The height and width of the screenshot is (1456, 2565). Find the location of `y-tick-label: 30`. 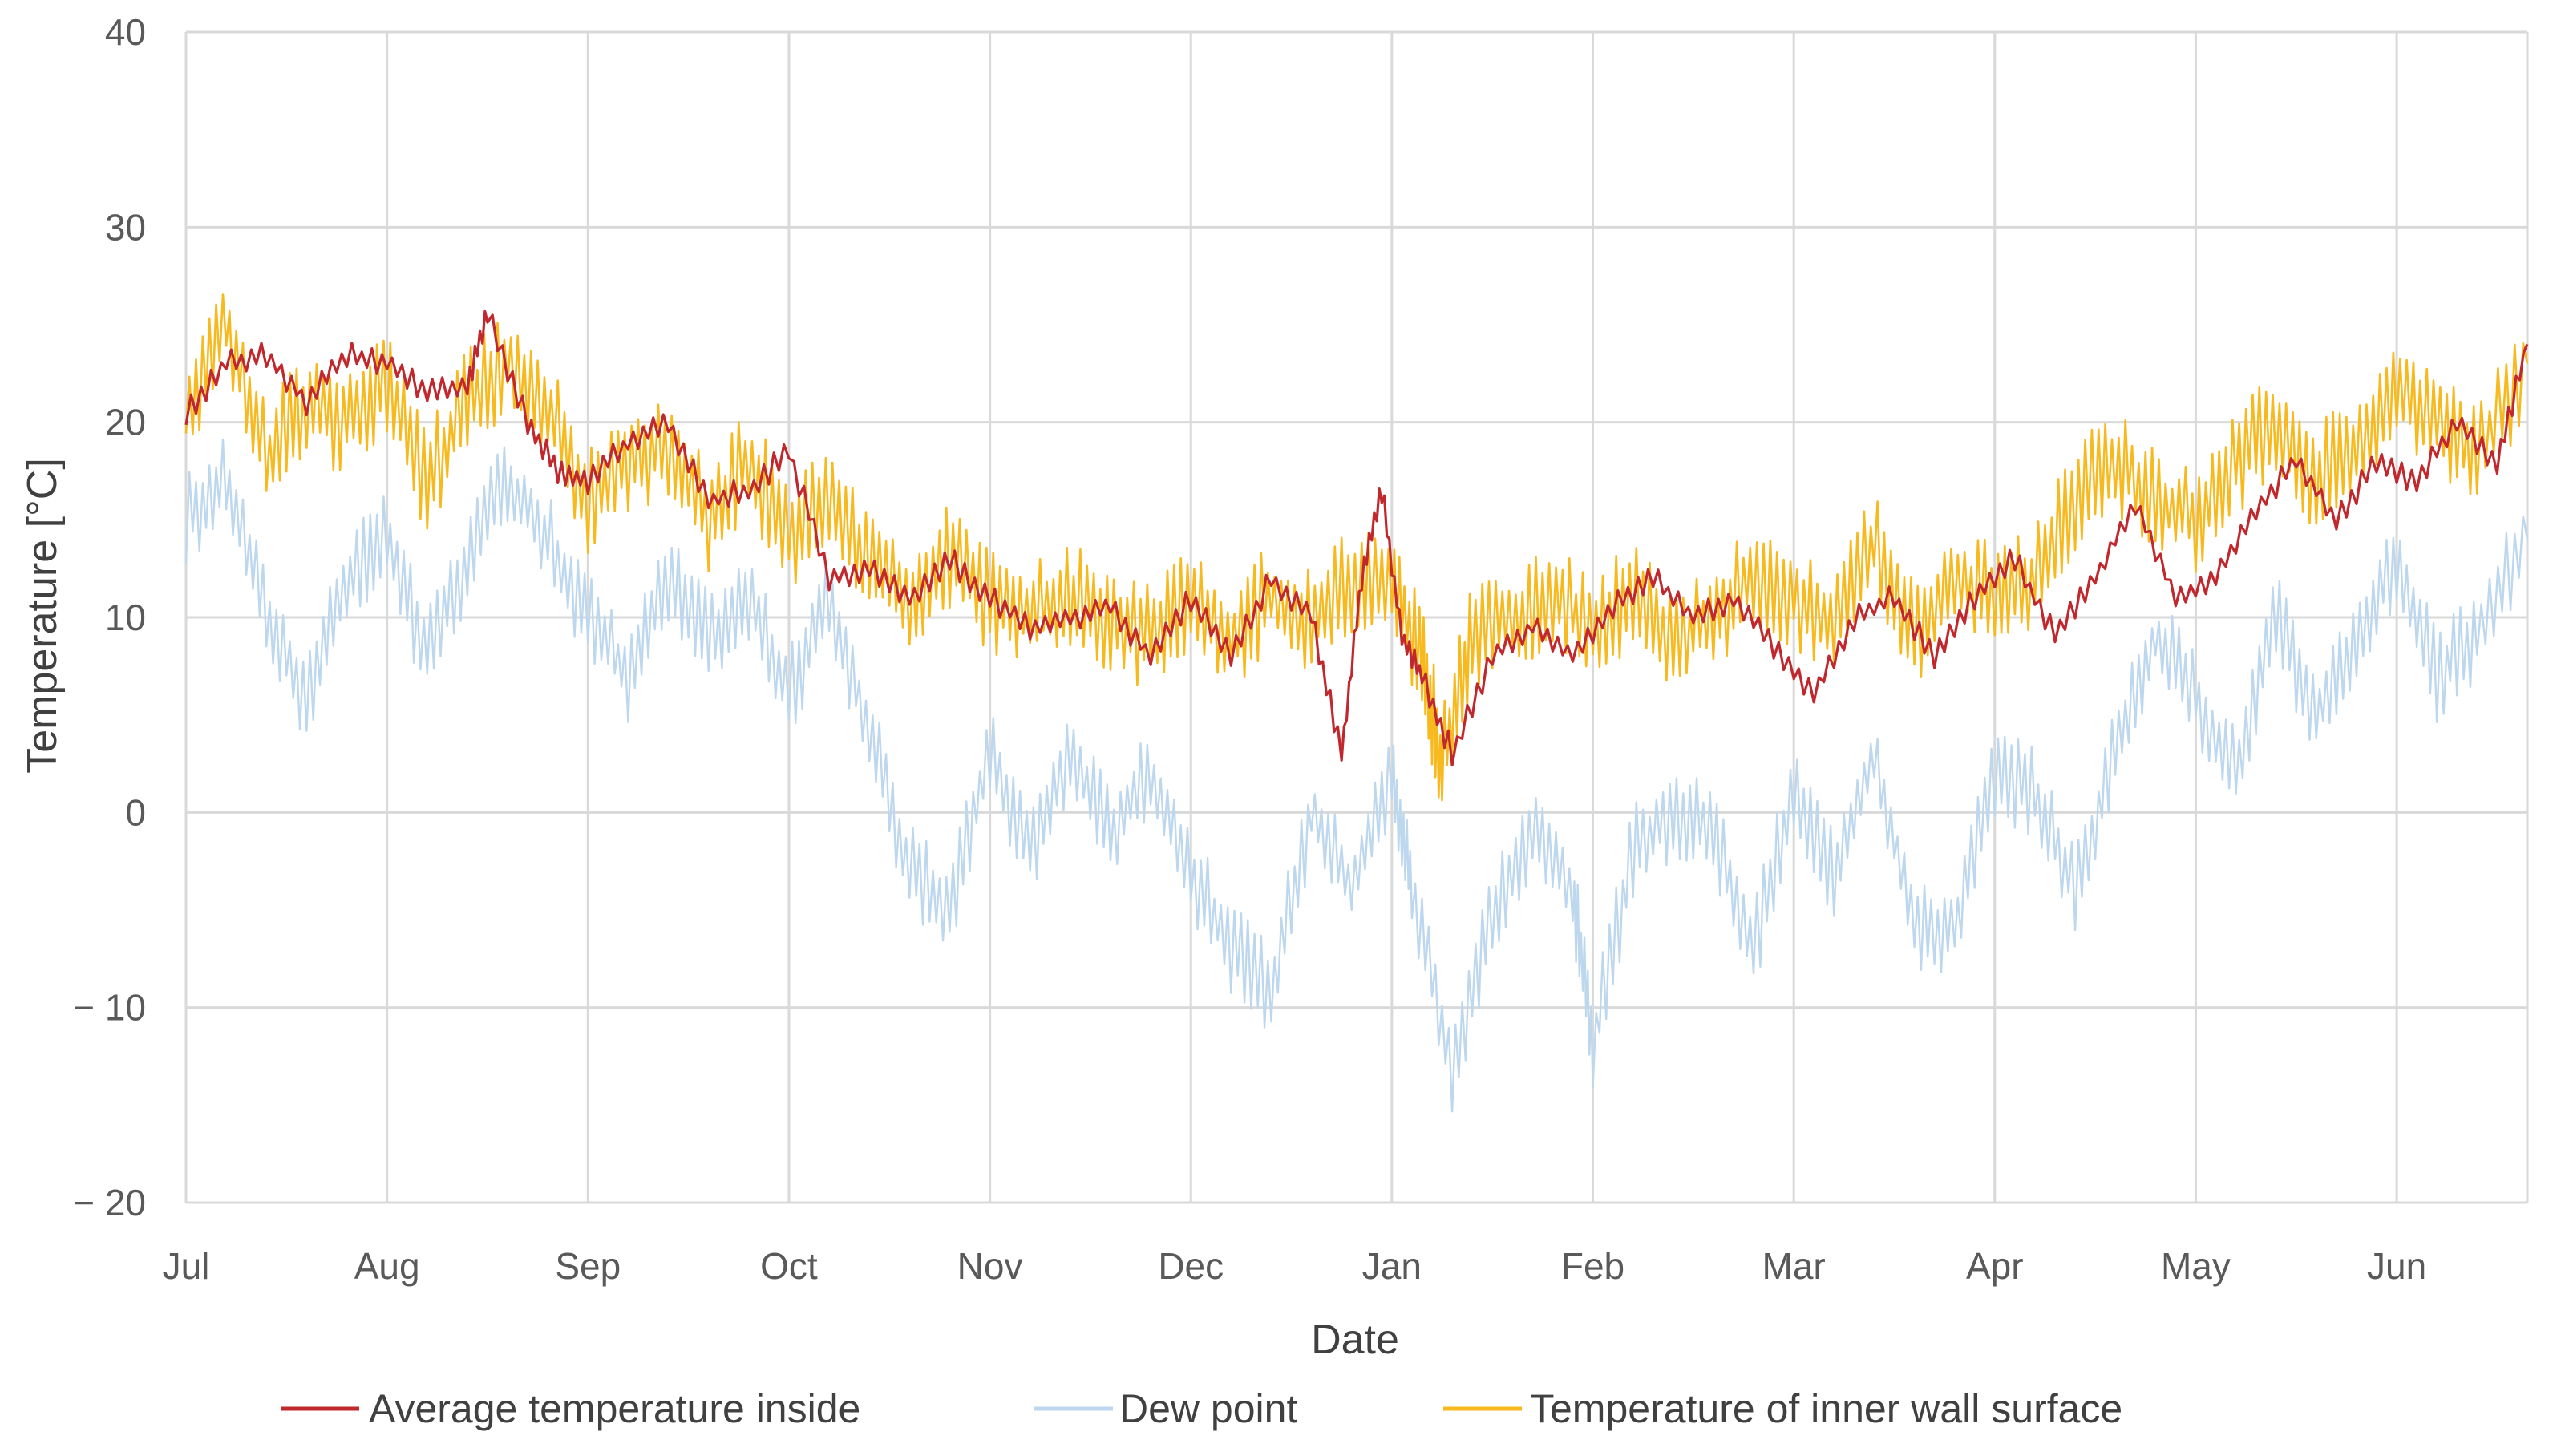

y-tick-label: 30 is located at coordinates (126, 227).